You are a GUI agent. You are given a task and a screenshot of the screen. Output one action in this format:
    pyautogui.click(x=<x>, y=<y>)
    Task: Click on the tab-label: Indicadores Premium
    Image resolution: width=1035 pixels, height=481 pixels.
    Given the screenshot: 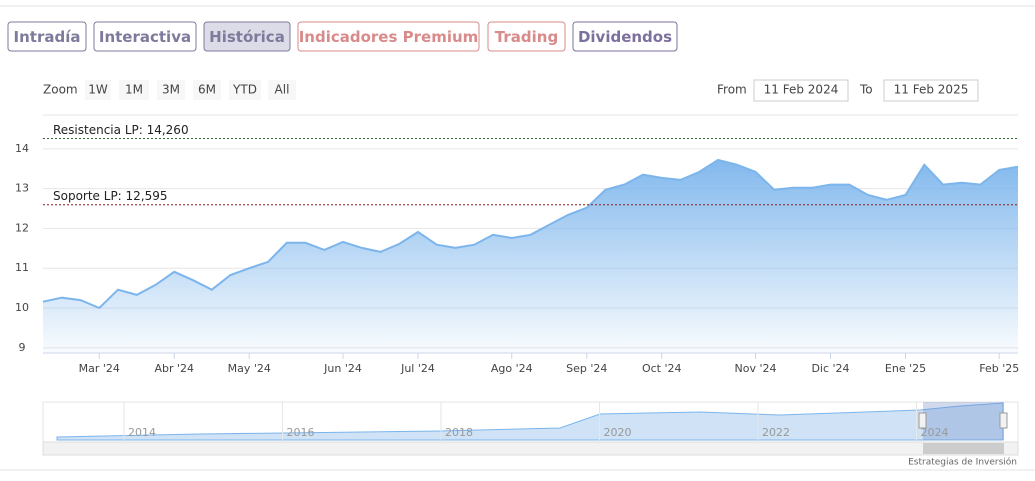 What is the action you would take?
    pyautogui.click(x=389, y=37)
    